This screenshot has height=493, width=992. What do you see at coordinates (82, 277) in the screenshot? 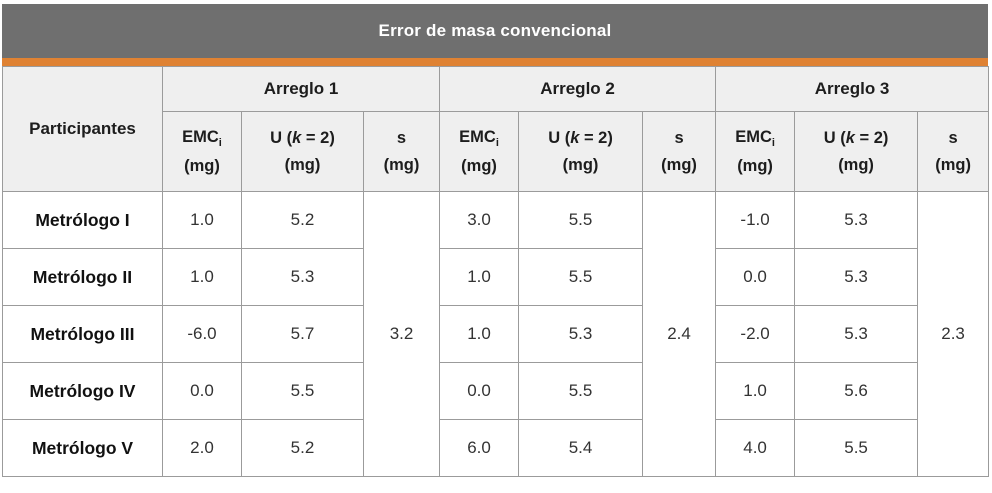
I see `participant-name: Metrólogo II` at bounding box center [82, 277].